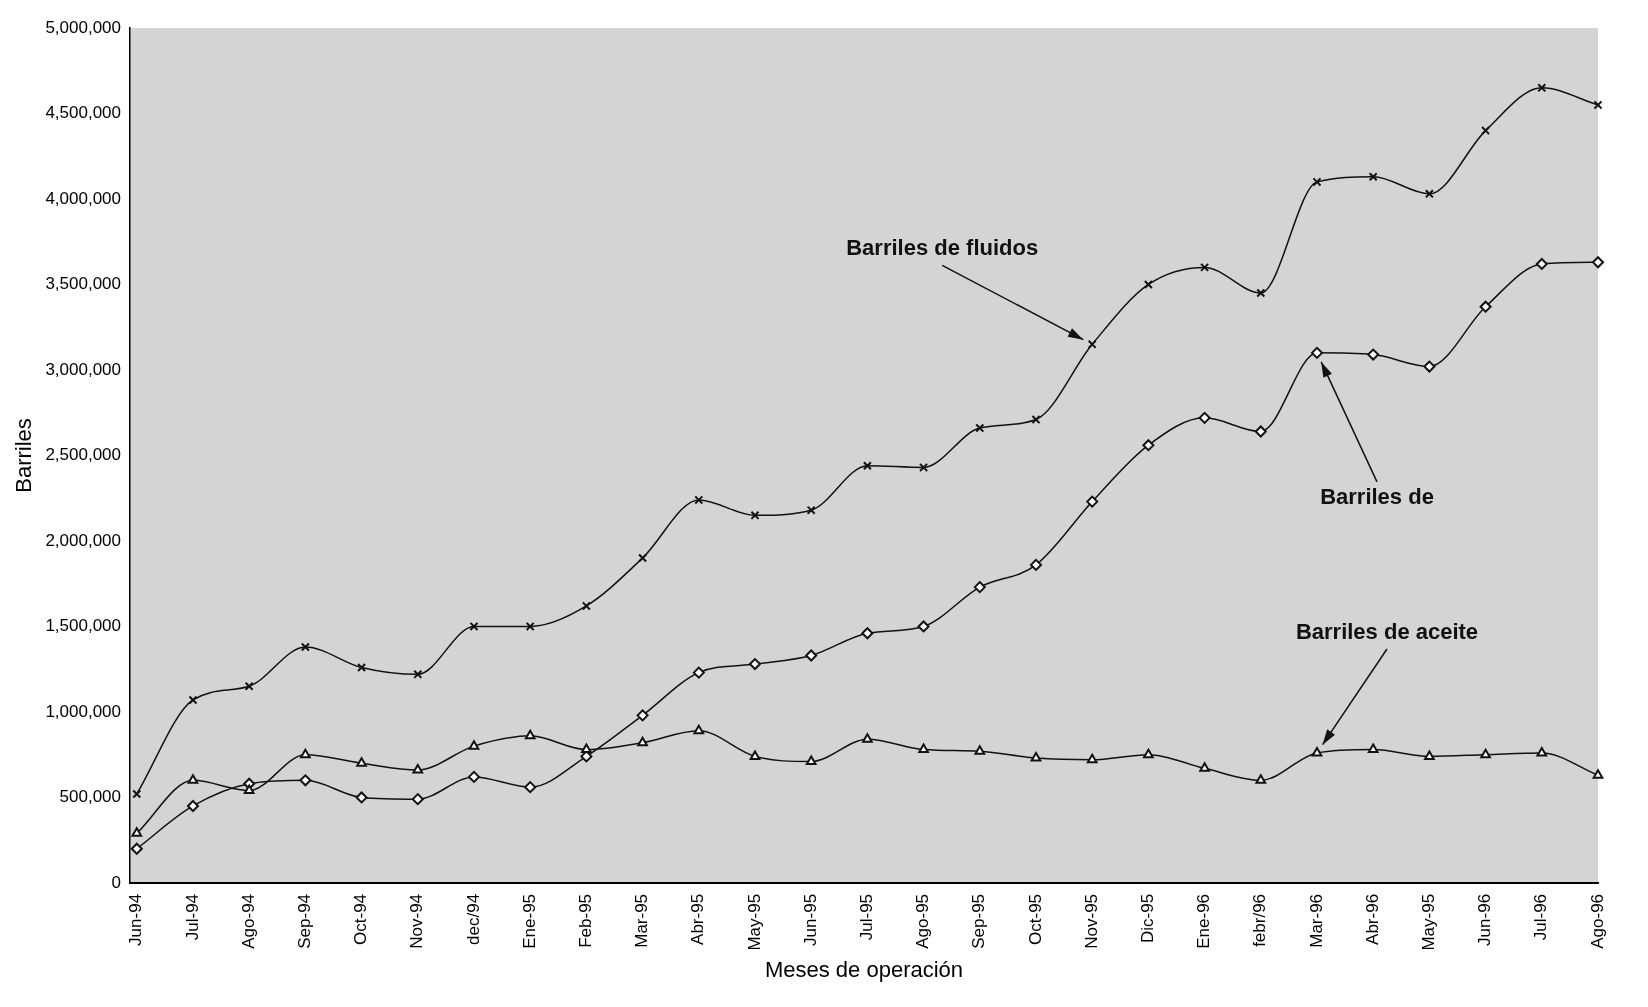 The height and width of the screenshot is (1007, 1648). What do you see at coordinates (642, 920) in the screenshot?
I see `x-tick-label: Mar-95` at bounding box center [642, 920].